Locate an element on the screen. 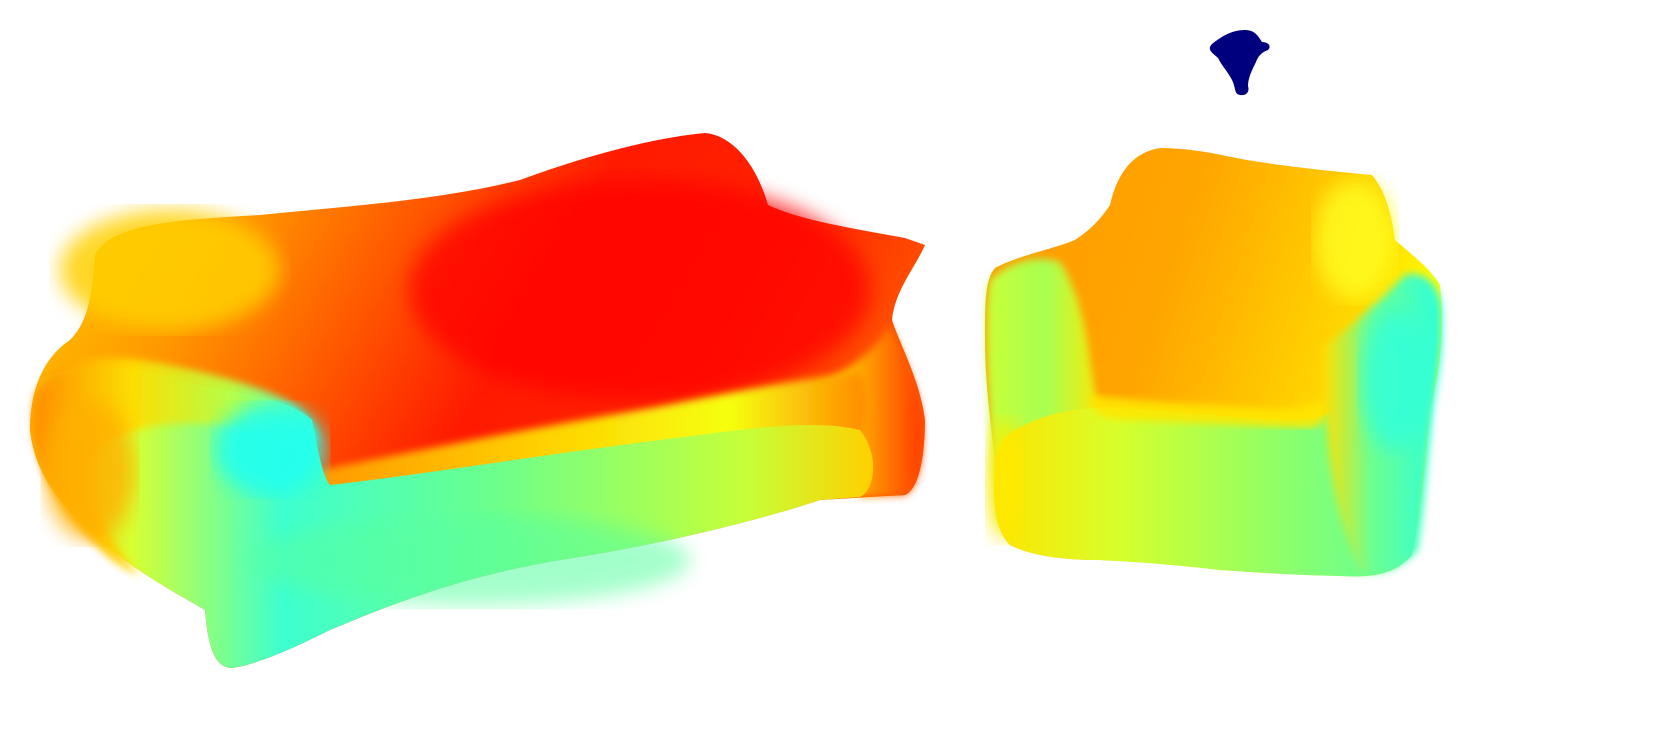 The height and width of the screenshot is (749, 1659). armchair-front is located at coordinates (1205, 488).